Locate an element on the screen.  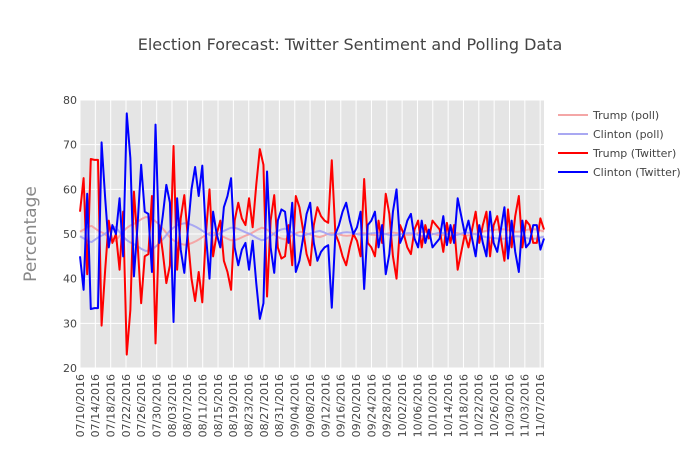
legend-label: Trump (poll) is located at coordinates (625, 115).